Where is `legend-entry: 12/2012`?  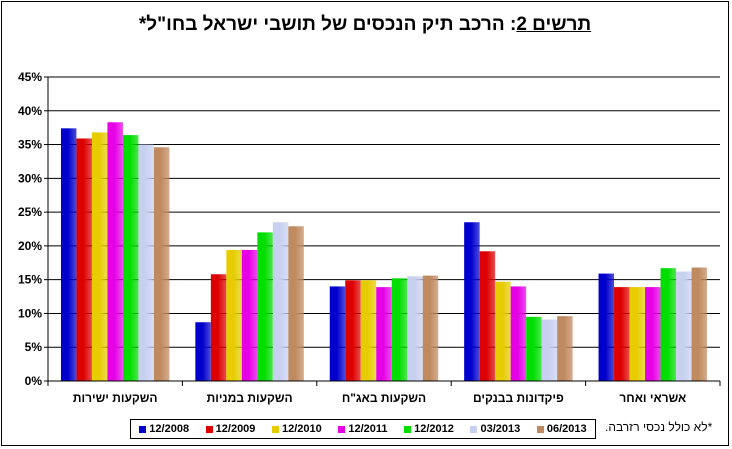
legend-entry: 12/2012 is located at coordinates (429, 429).